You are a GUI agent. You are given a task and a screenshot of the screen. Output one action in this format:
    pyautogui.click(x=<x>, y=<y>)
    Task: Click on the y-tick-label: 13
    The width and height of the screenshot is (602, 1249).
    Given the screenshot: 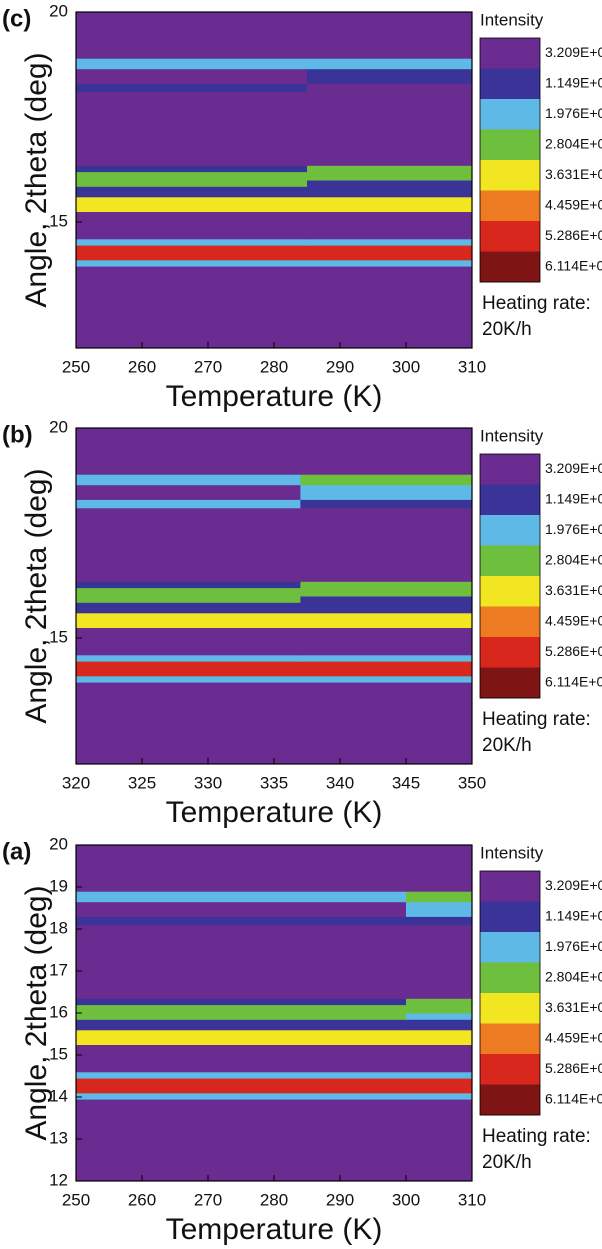 What is the action you would take?
    pyautogui.click(x=58, y=1137)
    